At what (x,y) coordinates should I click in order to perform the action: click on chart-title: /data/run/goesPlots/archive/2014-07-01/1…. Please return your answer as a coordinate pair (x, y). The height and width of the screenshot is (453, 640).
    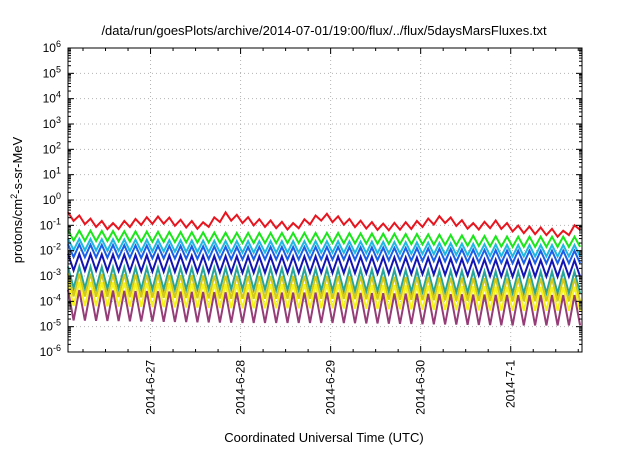
    Looking at the image, I should click on (324, 30).